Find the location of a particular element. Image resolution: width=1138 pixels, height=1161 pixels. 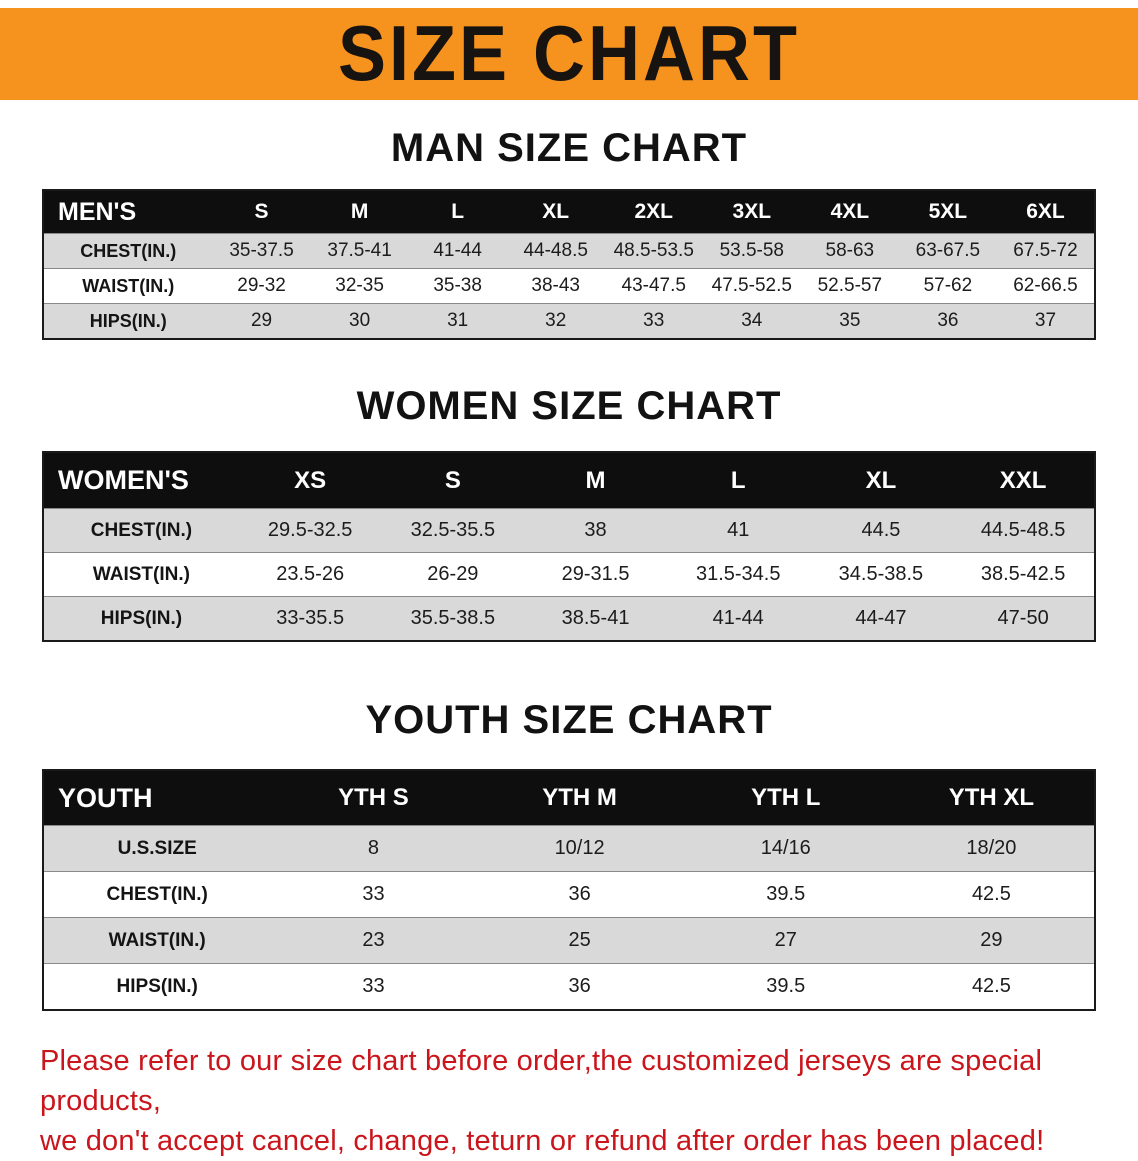

women-section-heading: WOMEN SIZE CHART is located at coordinates (569, 406).